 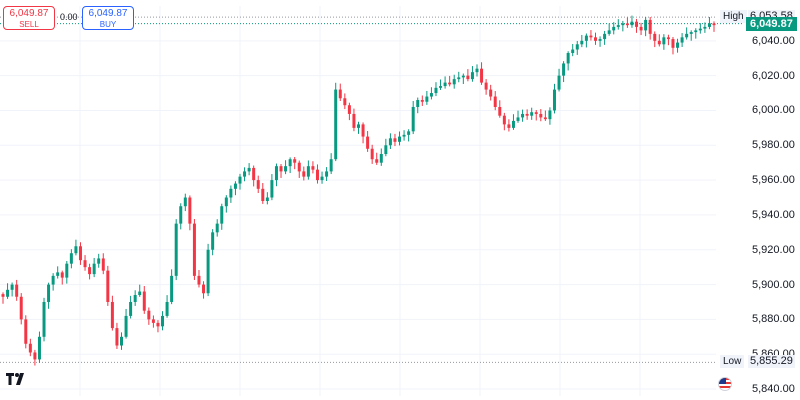 What do you see at coordinates (108, 18) in the screenshot?
I see `buy-button: 6,049.87 BUY` at bounding box center [108, 18].